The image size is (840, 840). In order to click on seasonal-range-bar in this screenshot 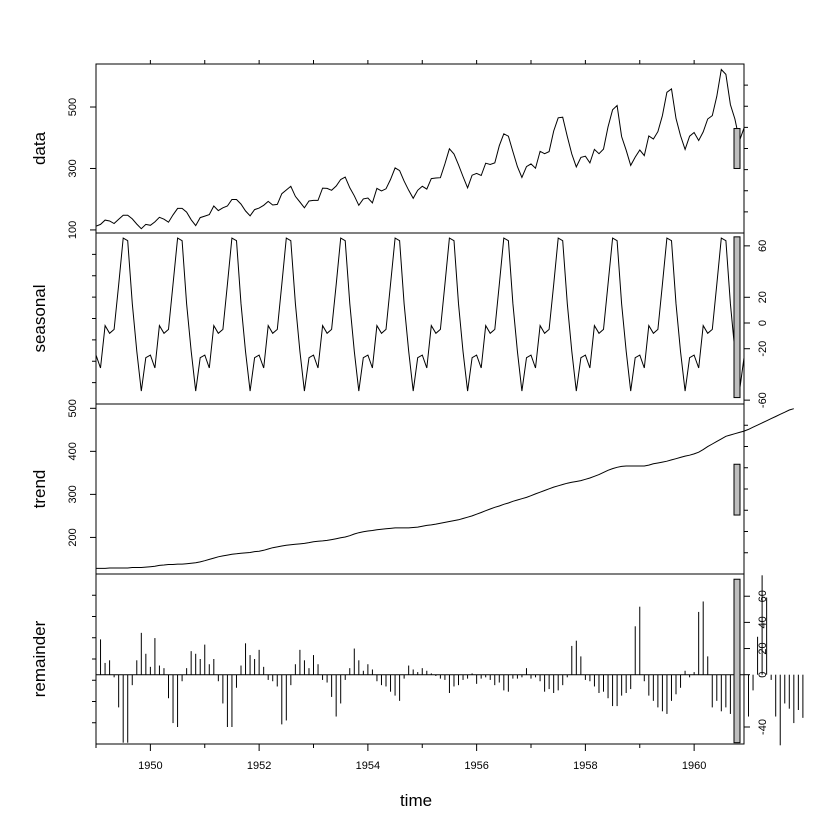, I will do `click(737, 317)`.